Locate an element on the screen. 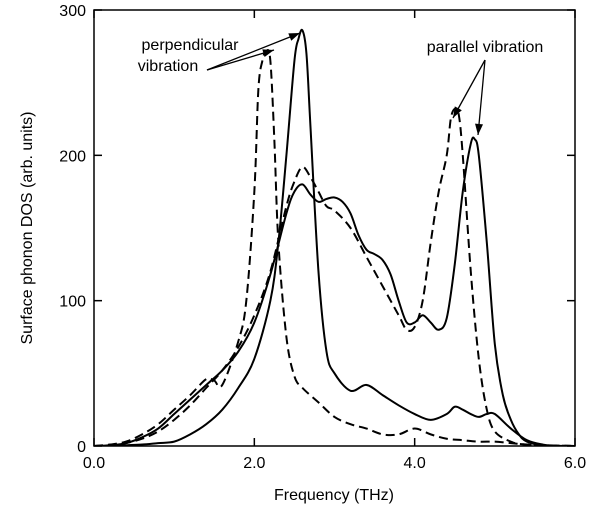  x-tick-label: 4.0 is located at coordinates (415, 463).